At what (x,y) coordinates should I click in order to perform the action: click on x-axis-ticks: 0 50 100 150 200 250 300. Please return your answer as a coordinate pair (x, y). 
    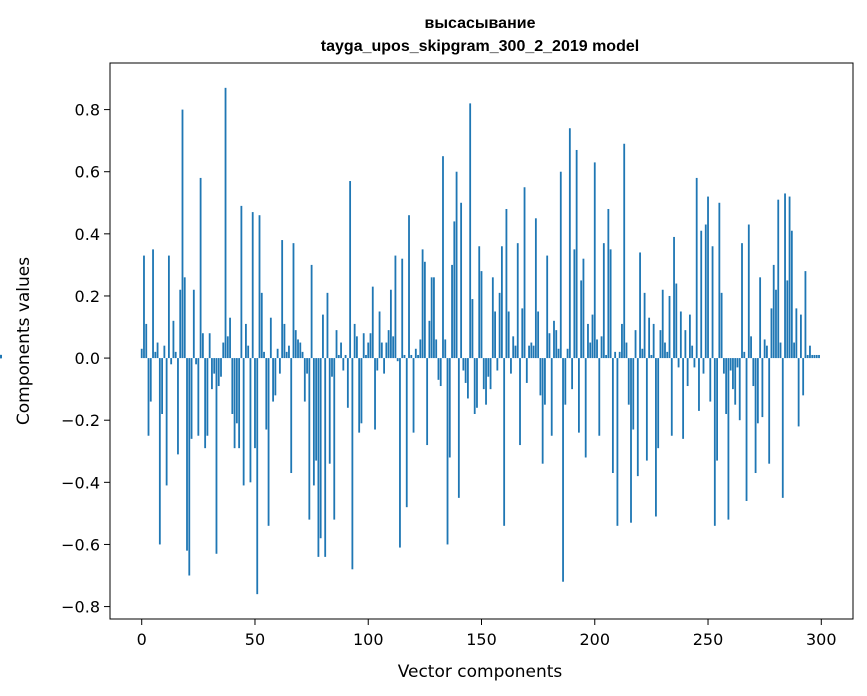
    Looking at the image, I should click on (487, 634).